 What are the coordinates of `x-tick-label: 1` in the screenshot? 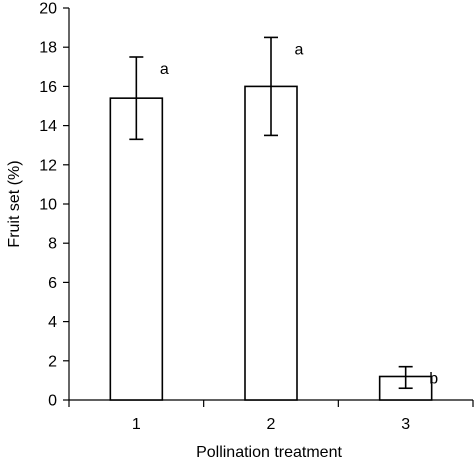 It's located at (136, 424).